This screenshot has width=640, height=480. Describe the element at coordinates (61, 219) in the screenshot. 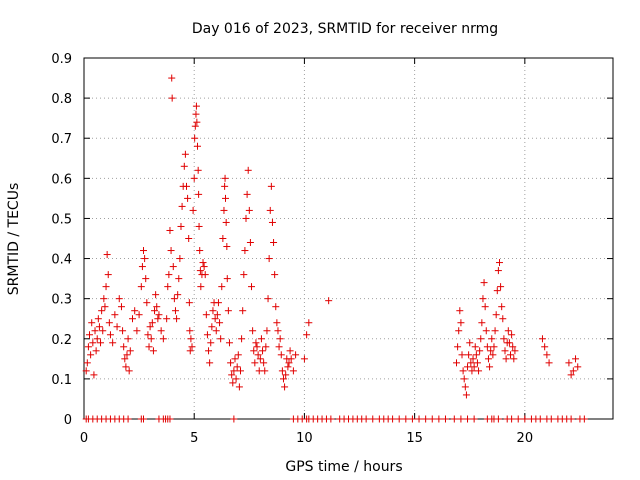

I see `y-tick-label: 0.5` at that location.